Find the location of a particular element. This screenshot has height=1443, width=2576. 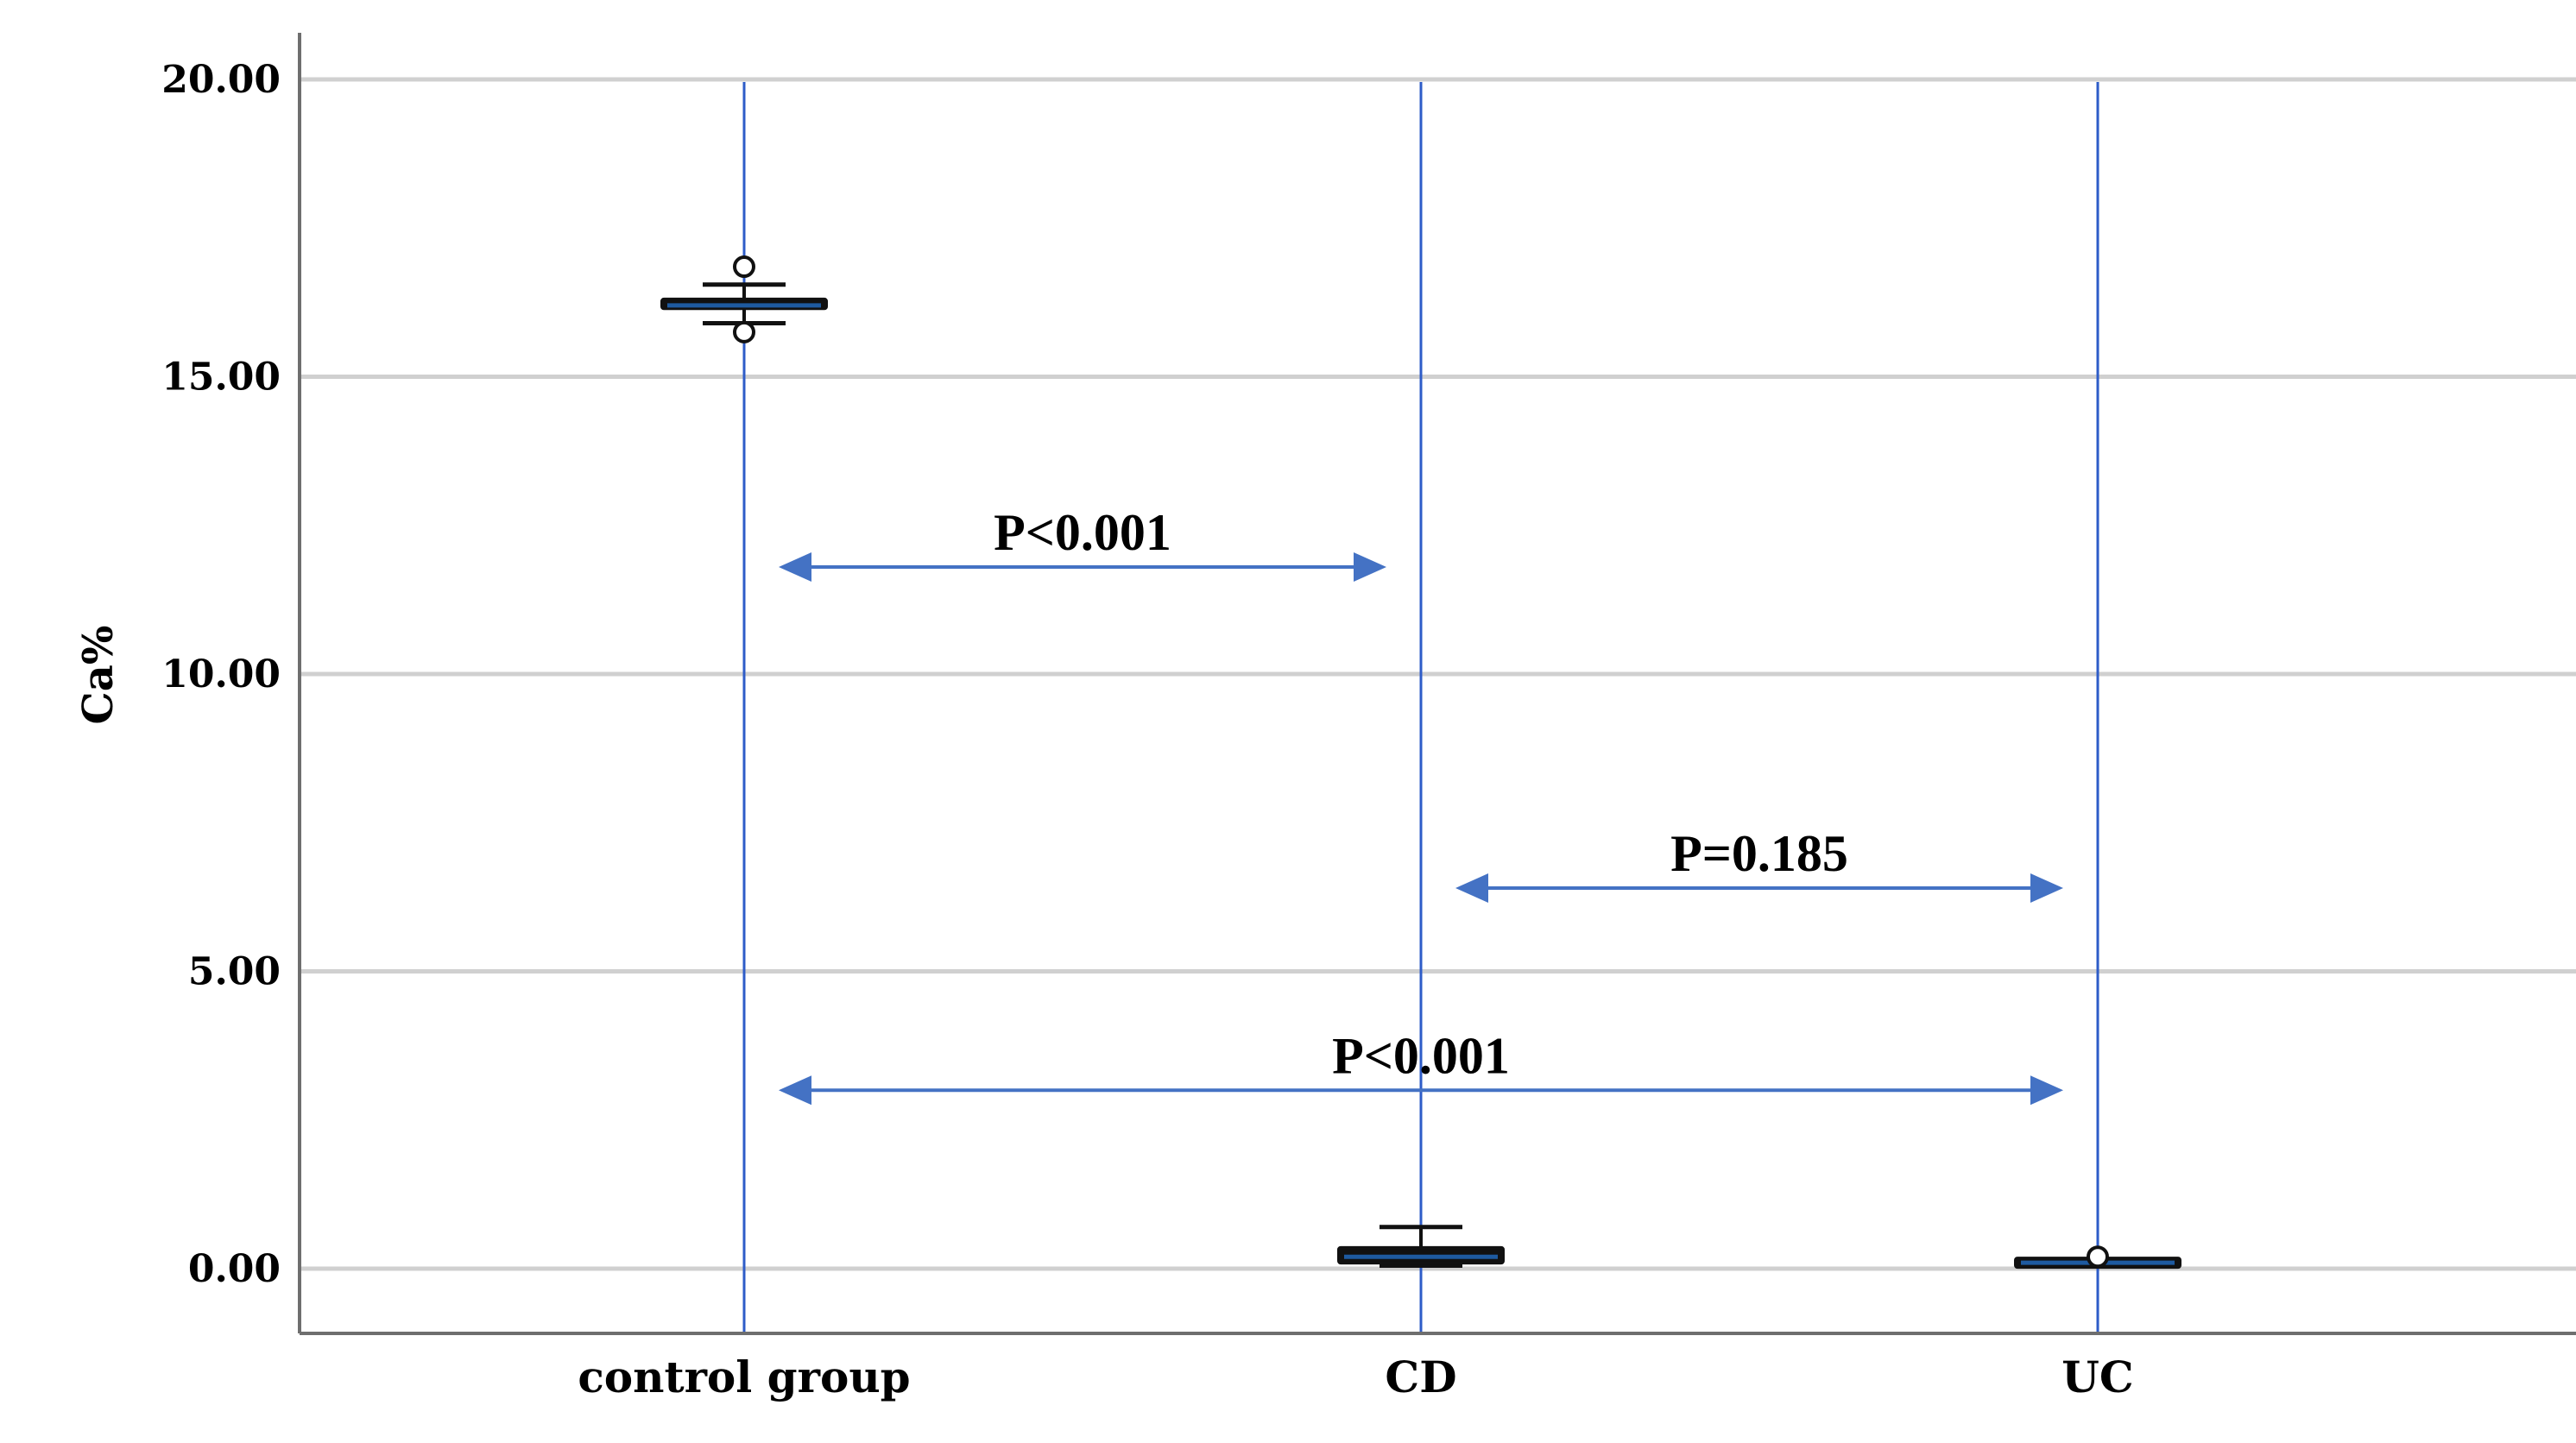

box-uc is located at coordinates (2097, 1257).